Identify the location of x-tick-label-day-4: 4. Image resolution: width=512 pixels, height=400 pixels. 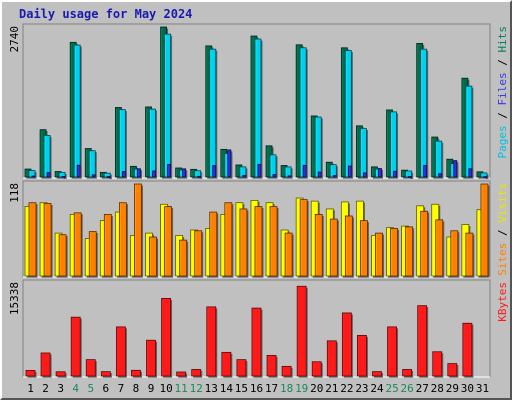
(75, 388).